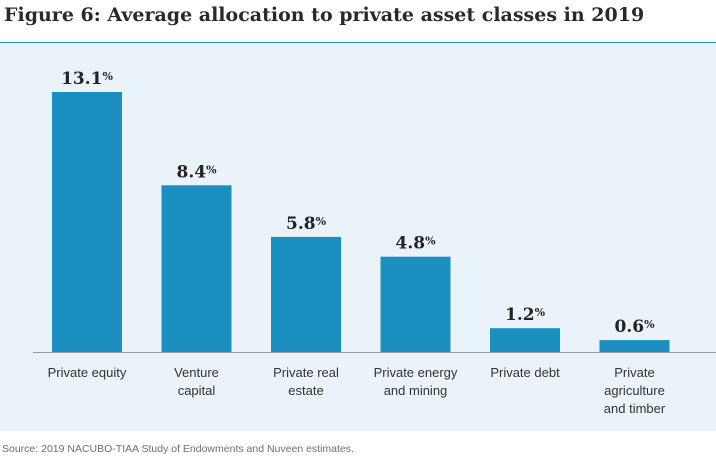  Describe the element at coordinates (416, 381) in the screenshot. I see `category-label-3: Private energy and mining` at that location.